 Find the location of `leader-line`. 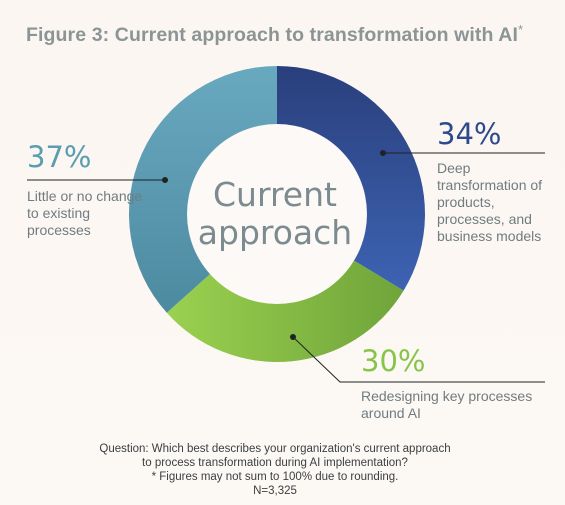

leader-line is located at coordinates (418, 359).